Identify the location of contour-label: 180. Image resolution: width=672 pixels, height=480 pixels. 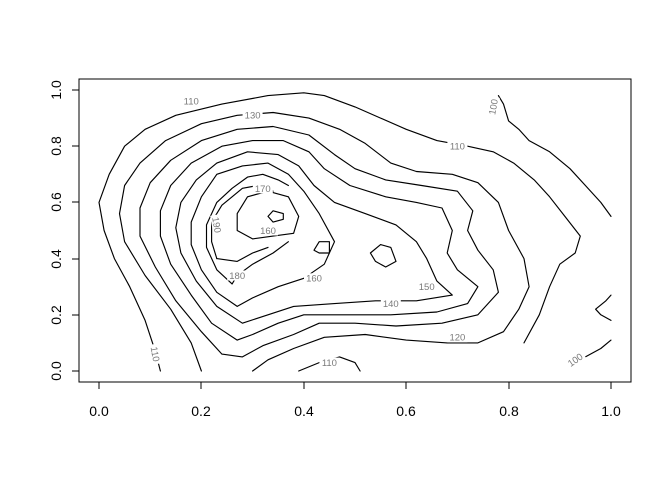
(237, 276).